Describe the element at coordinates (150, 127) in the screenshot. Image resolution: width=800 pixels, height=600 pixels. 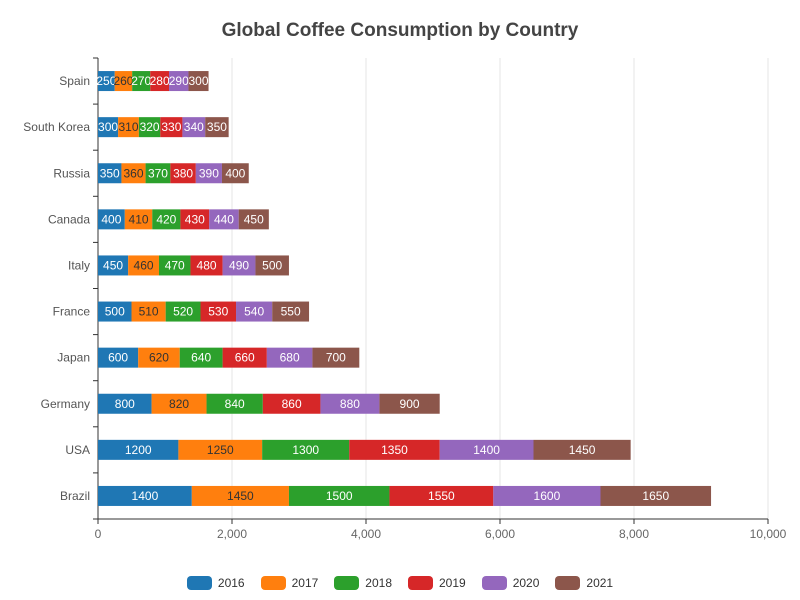
I see `data-label: 320` at that location.